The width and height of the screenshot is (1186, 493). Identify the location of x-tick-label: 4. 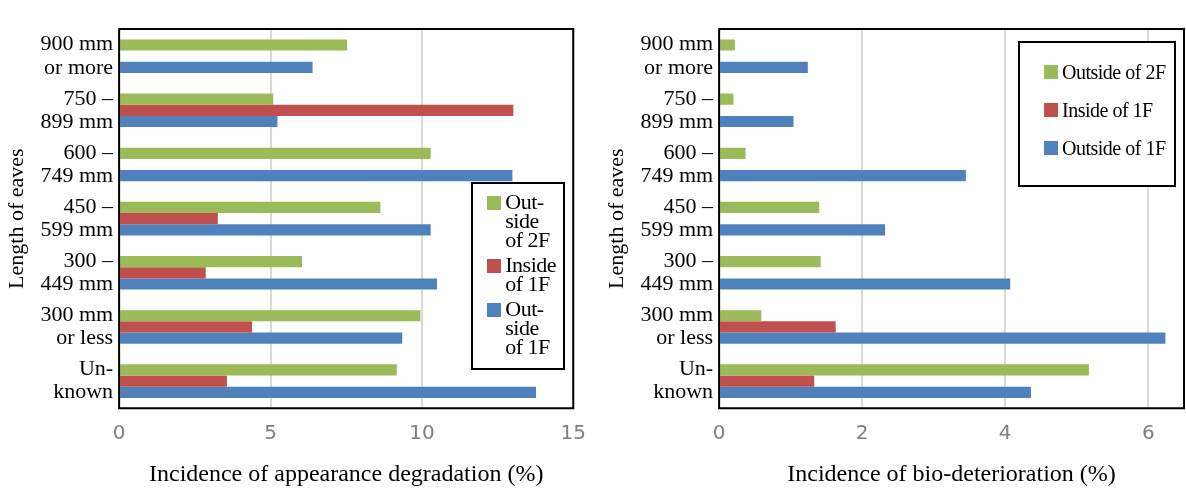
(1005, 432).